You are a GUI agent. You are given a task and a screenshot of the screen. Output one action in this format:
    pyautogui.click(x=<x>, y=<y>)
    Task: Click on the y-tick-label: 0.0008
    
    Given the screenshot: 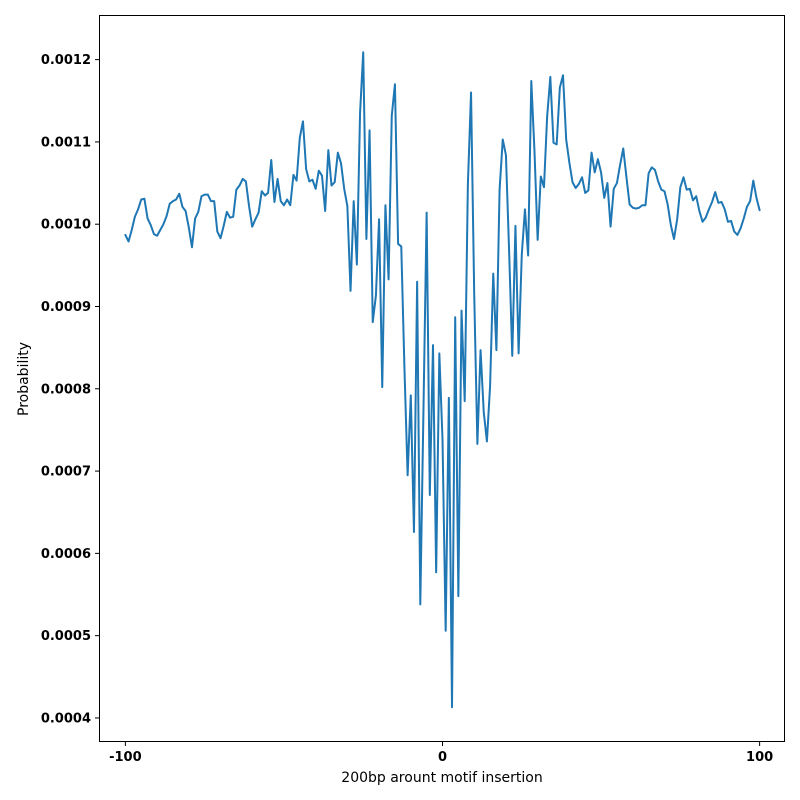 What is the action you would take?
    pyautogui.click(x=66, y=389)
    